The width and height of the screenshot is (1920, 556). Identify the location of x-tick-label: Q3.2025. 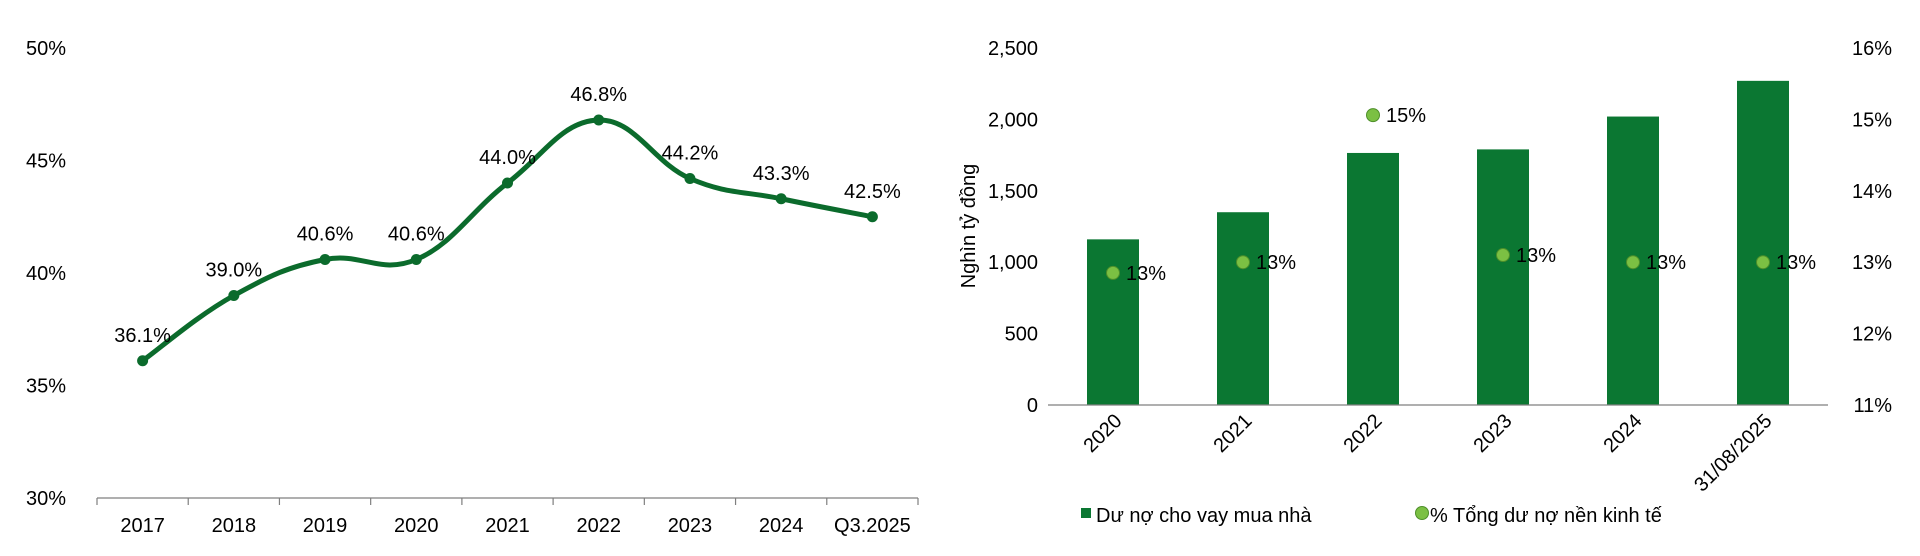
(872, 526).